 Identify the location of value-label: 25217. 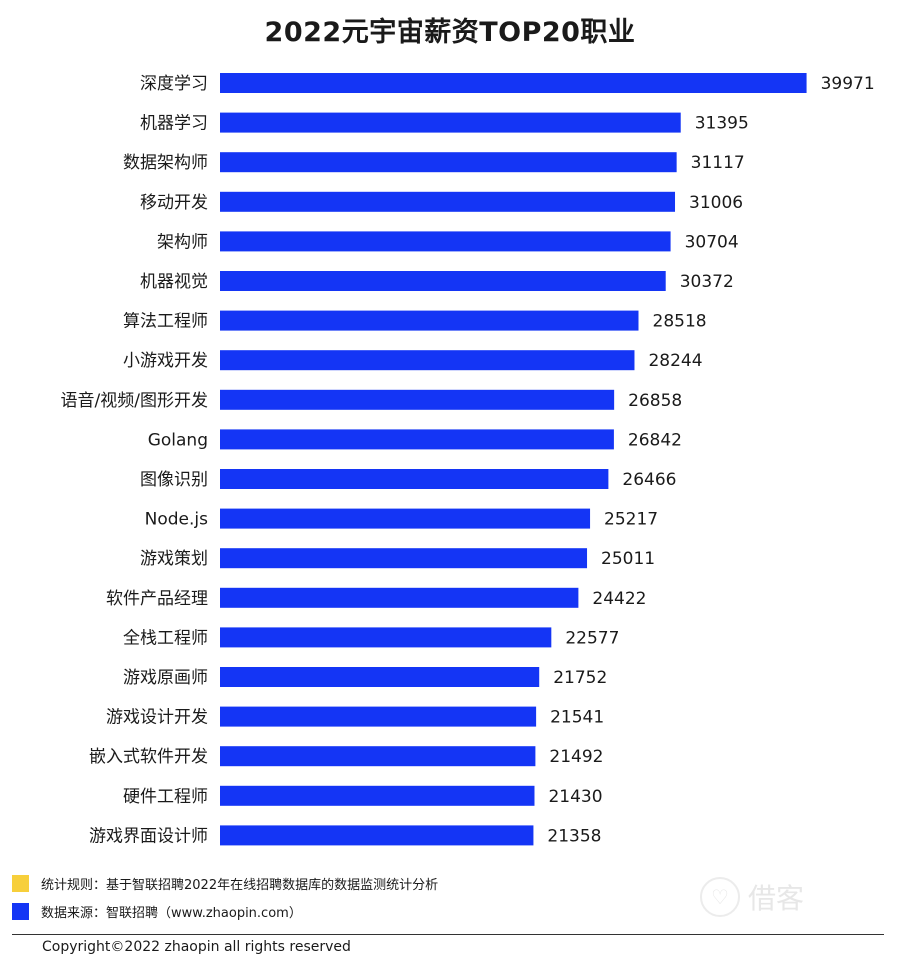
(631, 520).